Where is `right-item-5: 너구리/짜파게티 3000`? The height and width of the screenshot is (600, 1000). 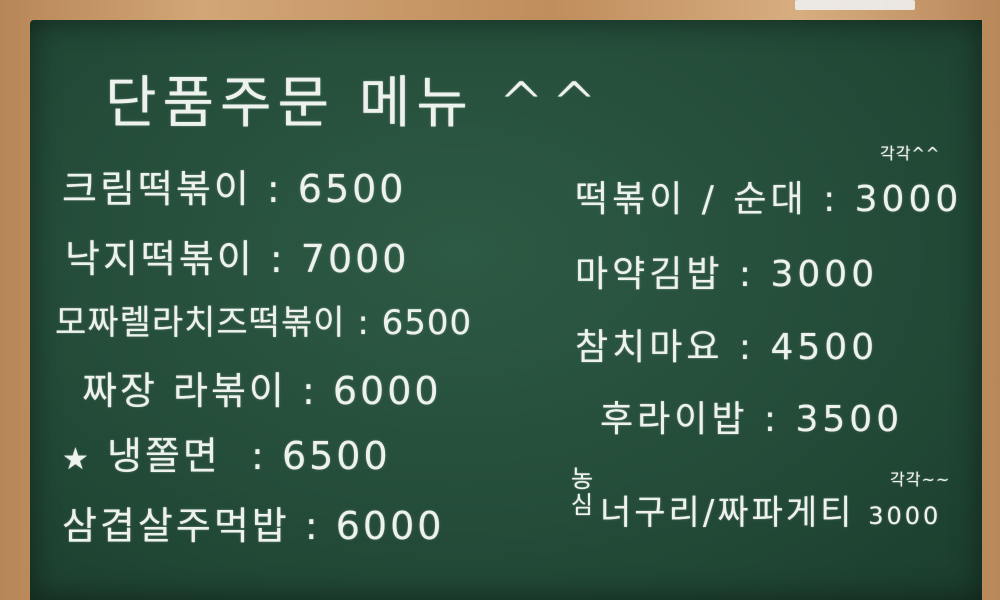 right-item-5: 너구리/짜파게티 3000 is located at coordinates (770, 509).